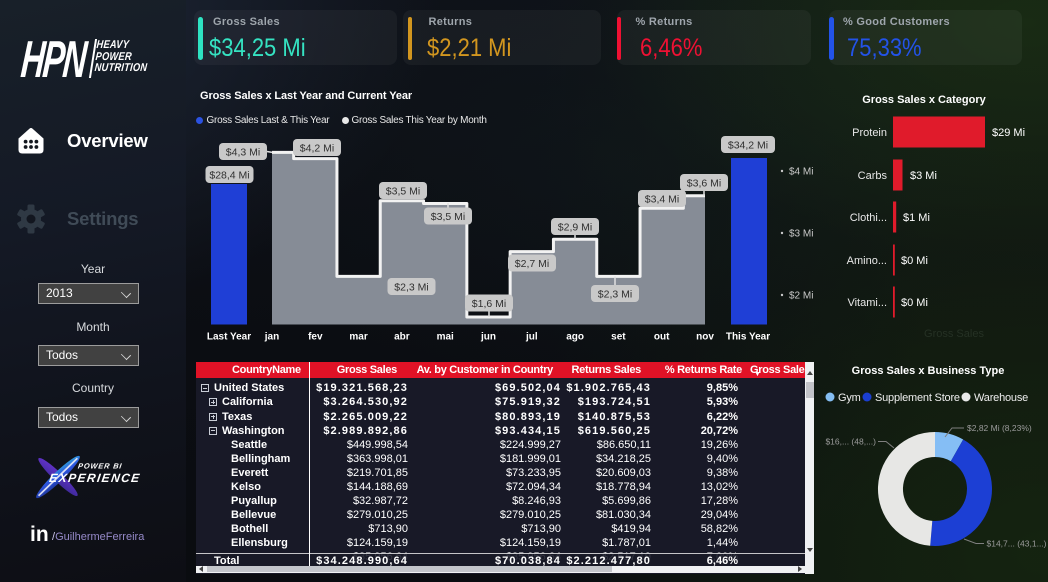 The image size is (1048, 582). What do you see at coordinates (705, 337) in the screenshot?
I see `svg-text: nov` at bounding box center [705, 337].